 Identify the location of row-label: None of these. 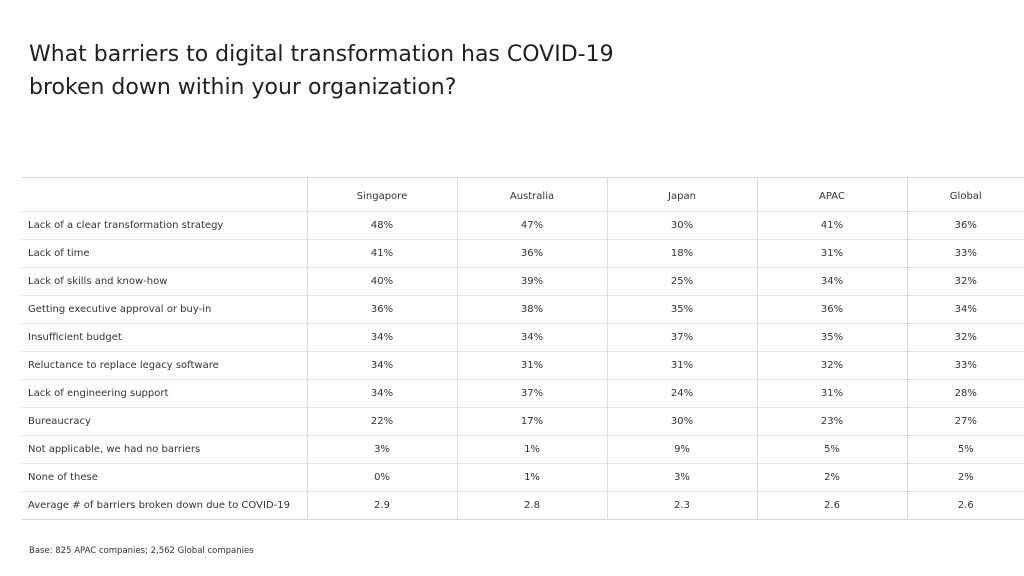
(164, 477).